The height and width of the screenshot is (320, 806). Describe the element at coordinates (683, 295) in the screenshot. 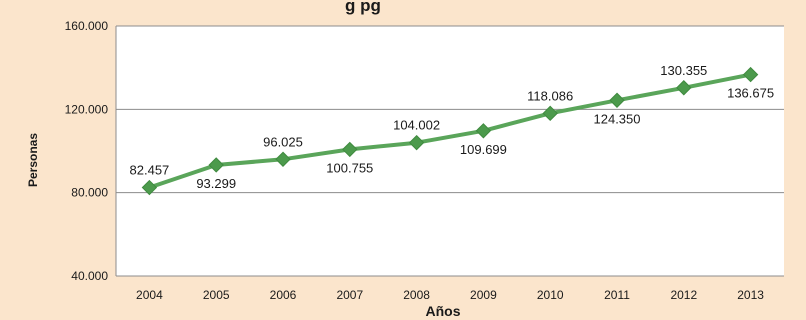

I see `x-tick-label: 2012` at that location.